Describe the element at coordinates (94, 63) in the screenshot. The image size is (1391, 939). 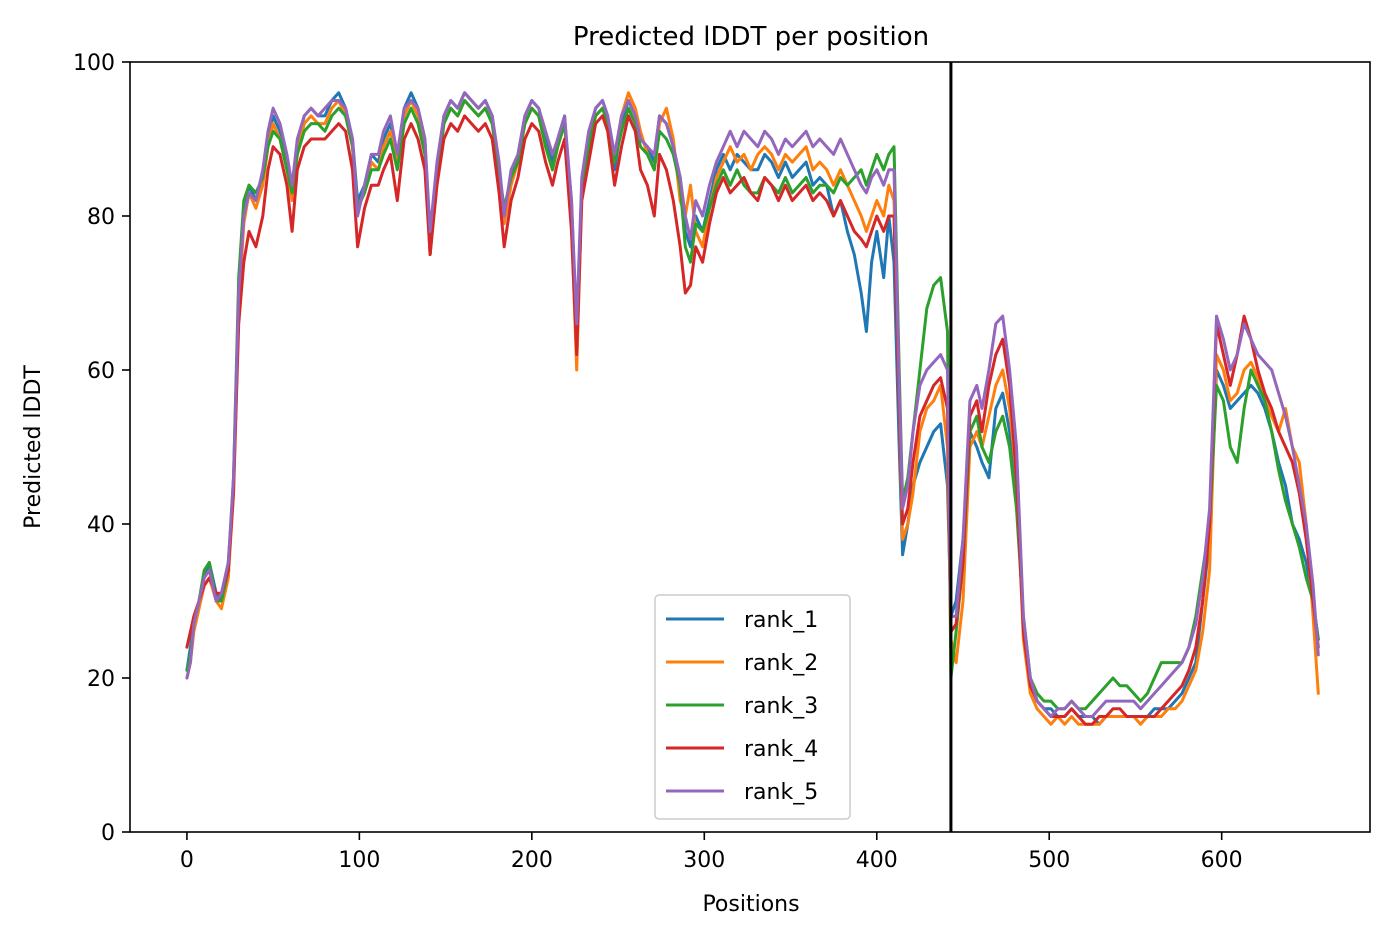
I see `y-tick-label: 100` at that location.